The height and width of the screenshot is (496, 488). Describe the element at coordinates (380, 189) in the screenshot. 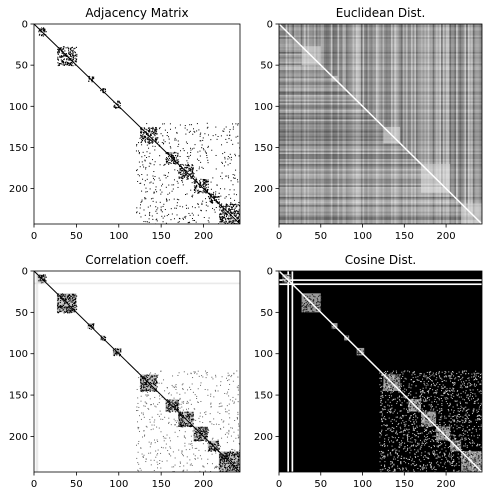

I see `heatmap-stripe-row` at that location.